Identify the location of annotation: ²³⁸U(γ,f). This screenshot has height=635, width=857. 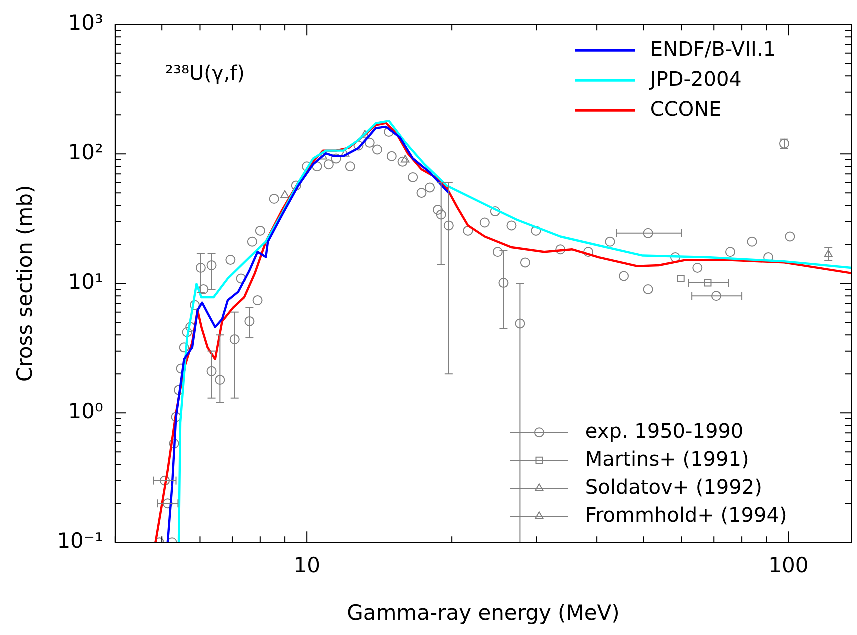
(205, 72).